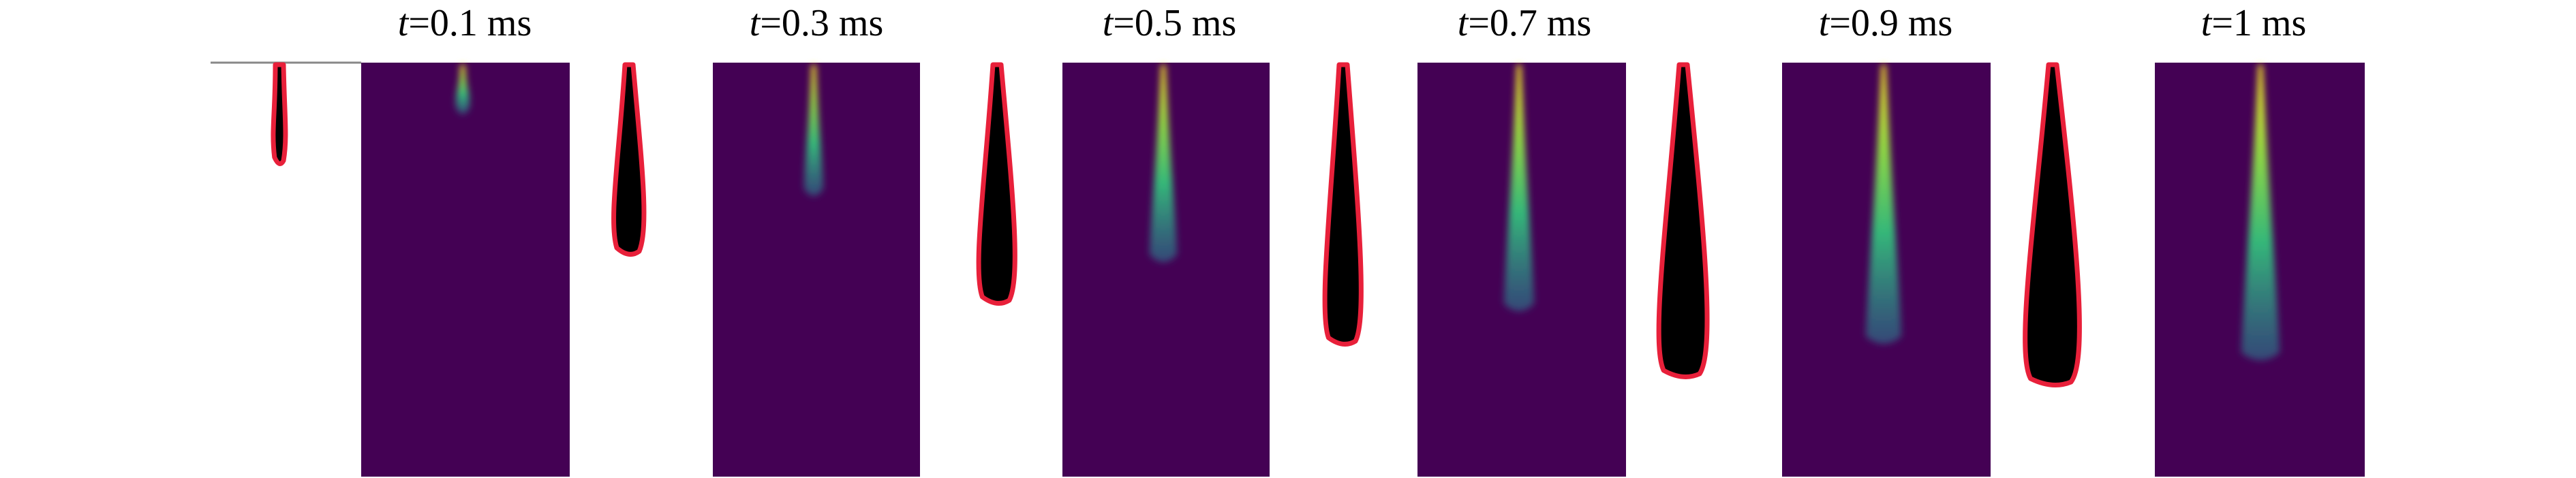 The image size is (2576, 478). Describe the element at coordinates (2258, 23) in the screenshot. I see `time-value: =1 ms` at that location.